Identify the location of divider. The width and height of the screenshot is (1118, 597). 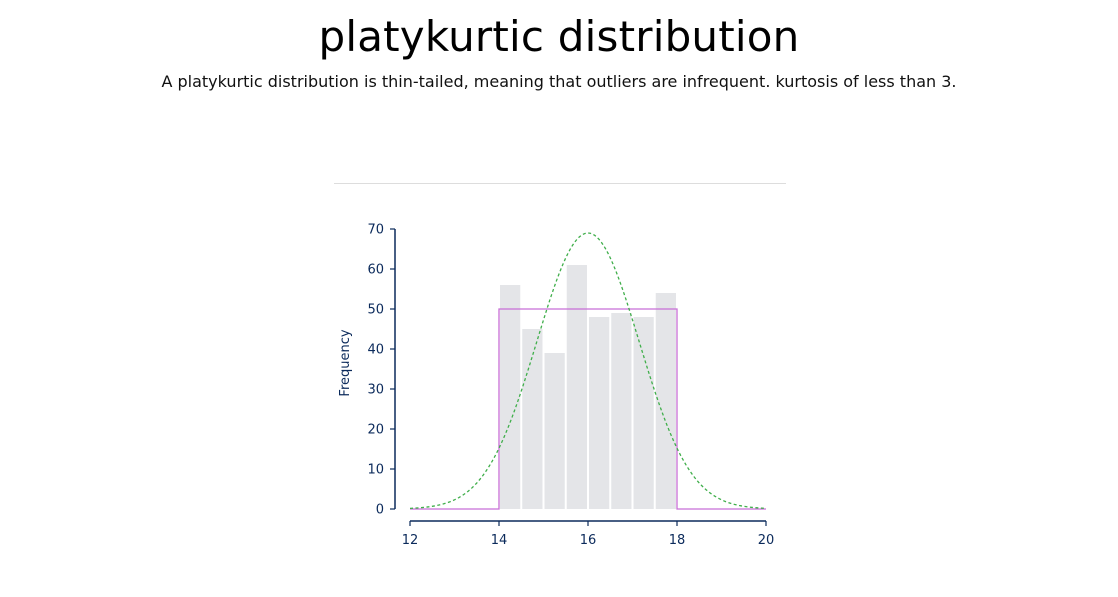
(560, 183).